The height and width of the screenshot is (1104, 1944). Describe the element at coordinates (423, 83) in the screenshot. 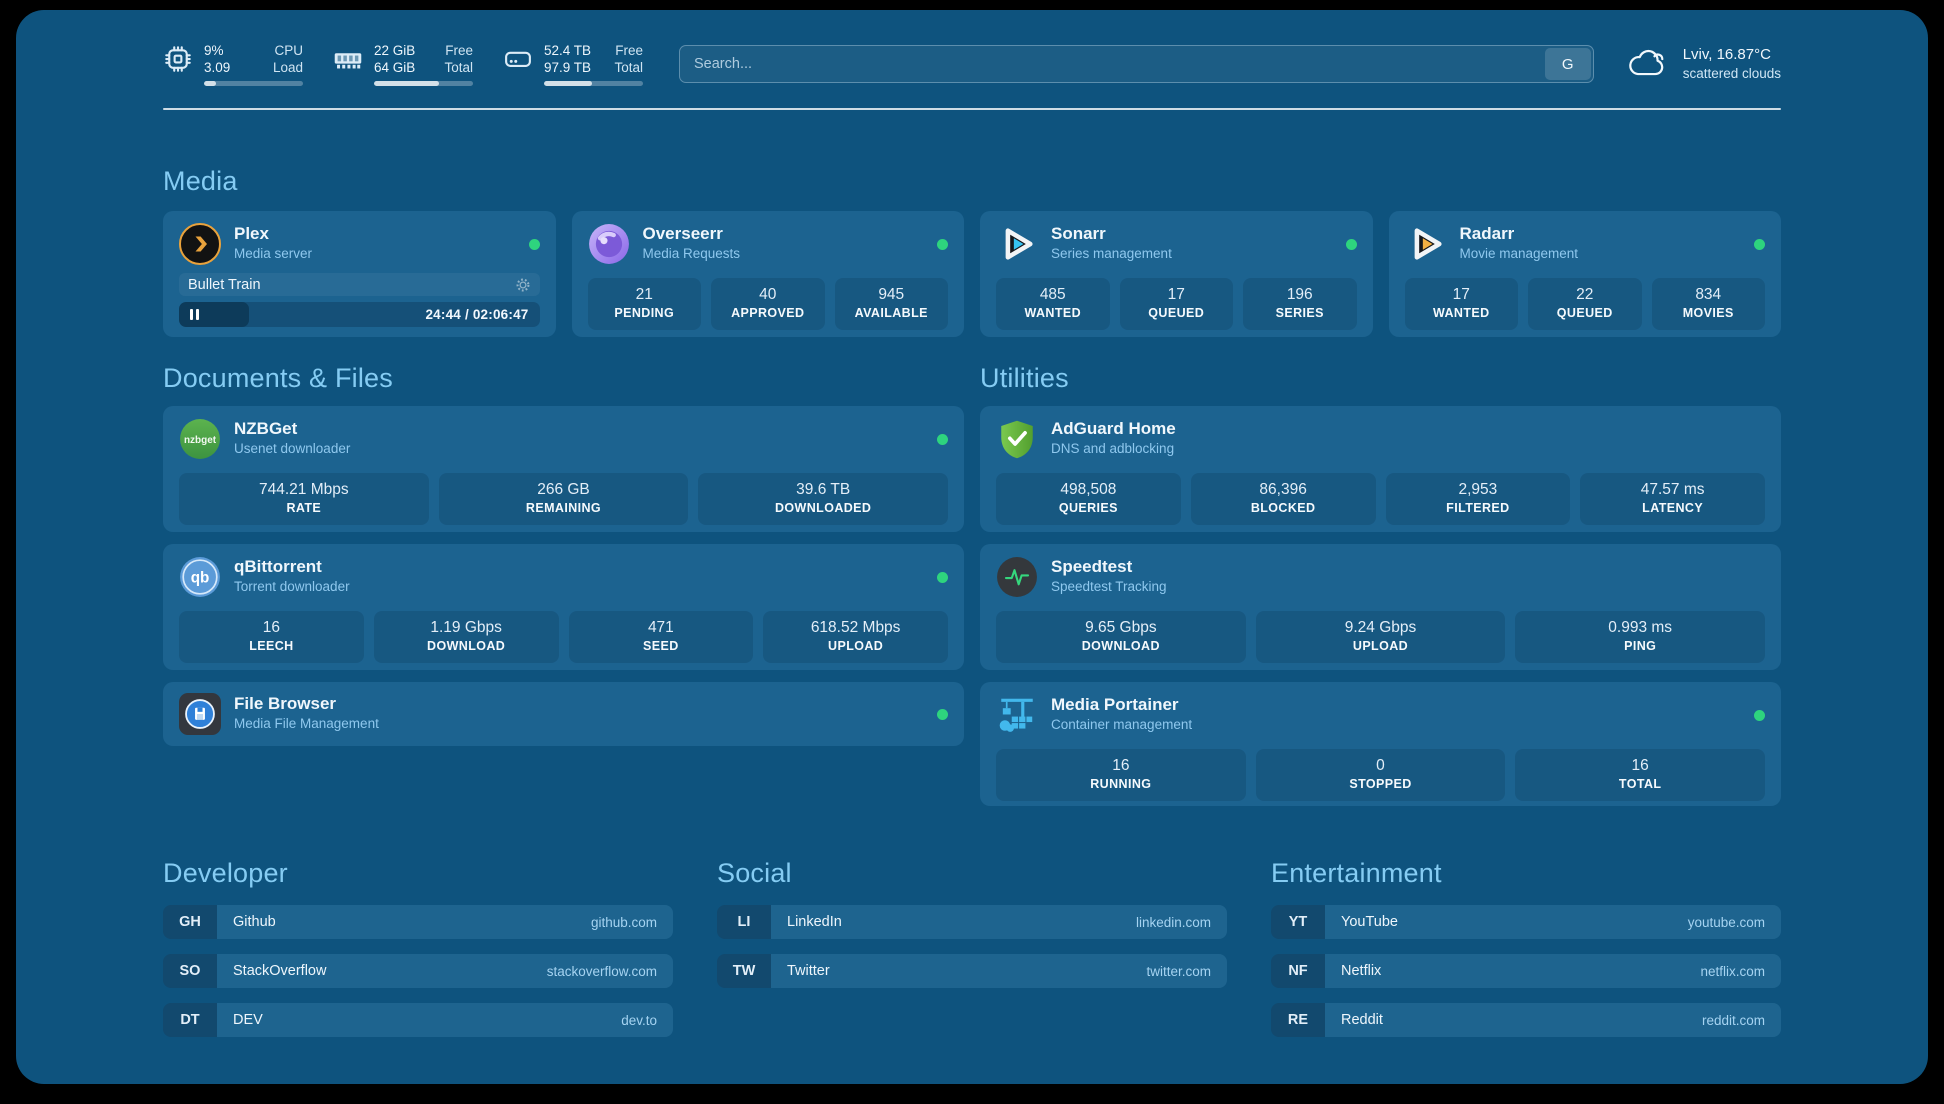

I see `memory-progress-bar` at that location.